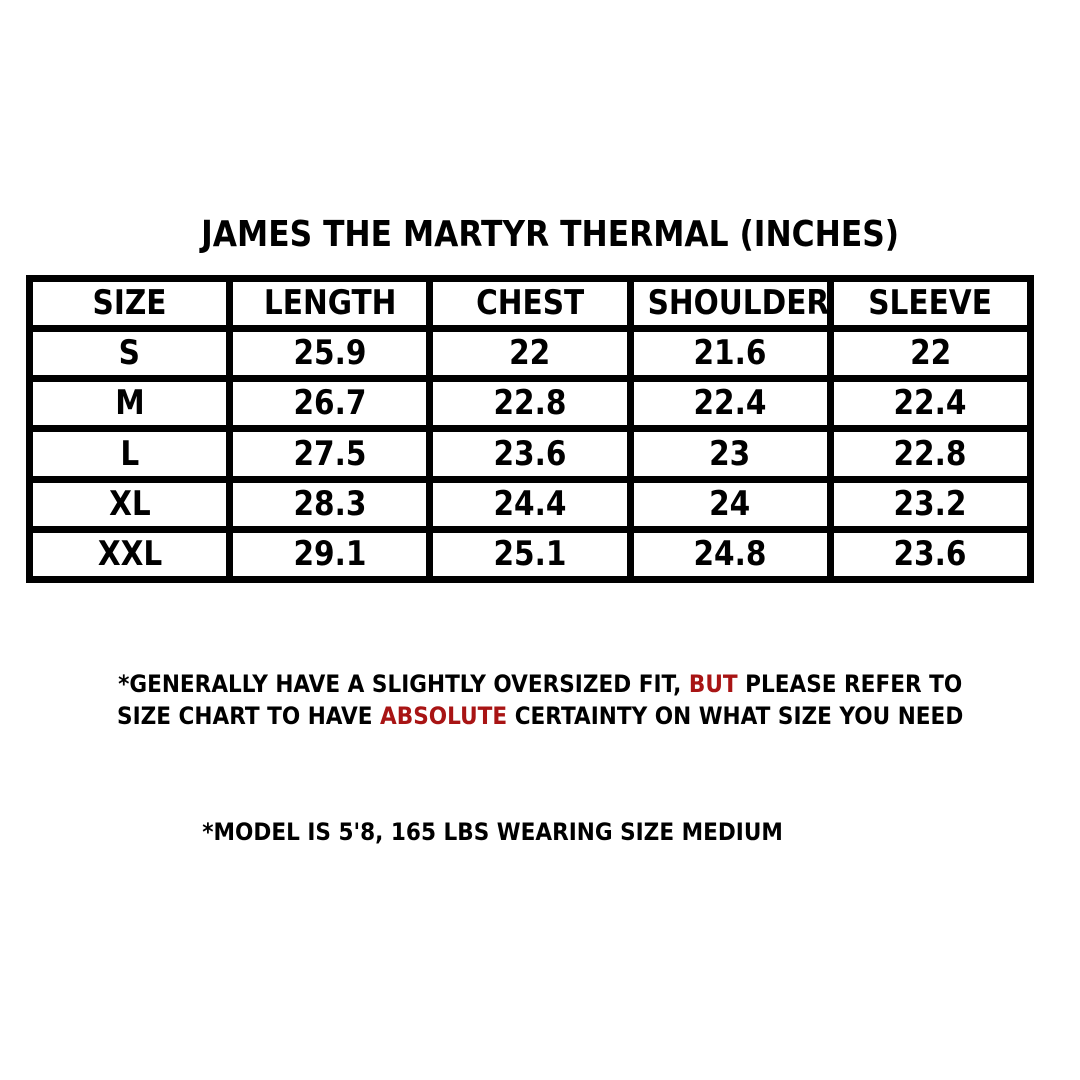 Image resolution: width=1080 pixels, height=1080 pixels. I want to click on table-cell: 25.9, so click(330, 354).